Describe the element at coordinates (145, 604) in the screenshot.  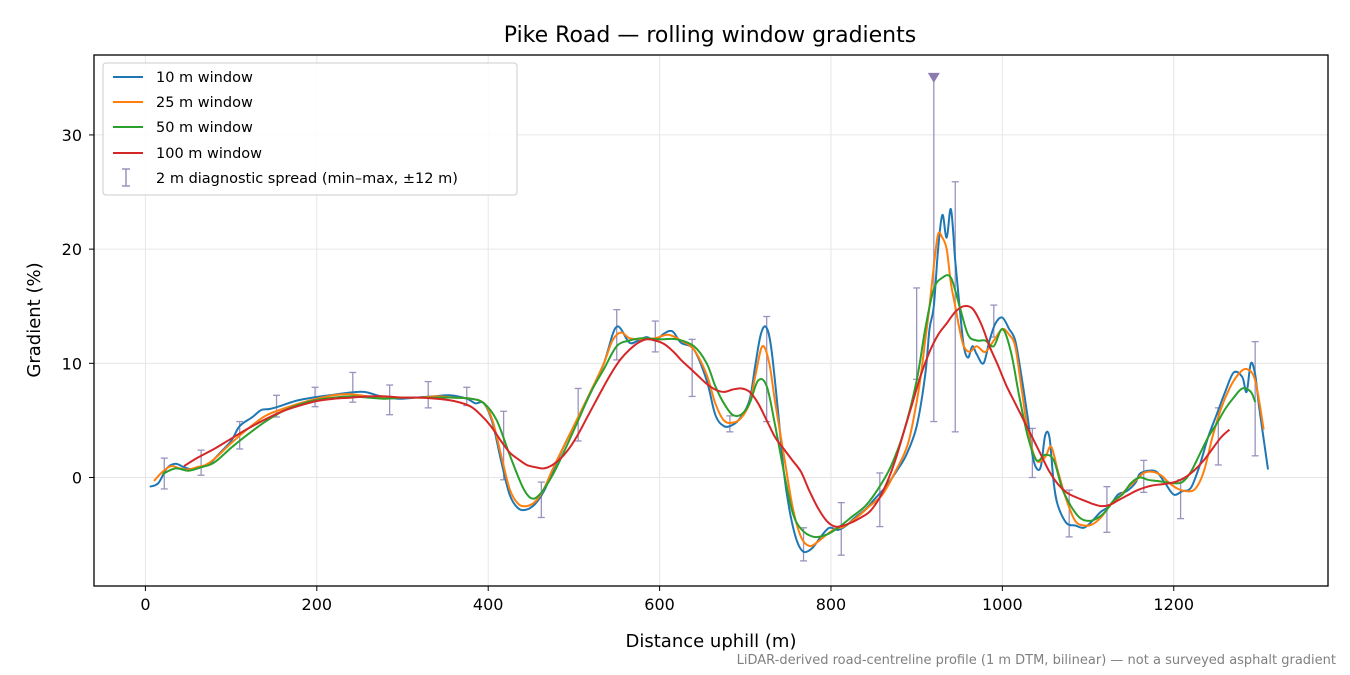
I see `x-tick-label: 0` at that location.